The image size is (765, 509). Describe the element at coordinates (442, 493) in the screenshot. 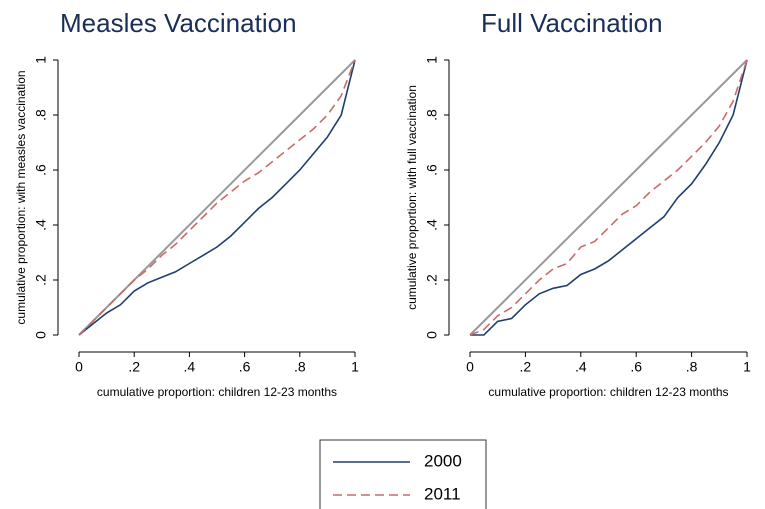

I see `legend-label: 2011` at that location.